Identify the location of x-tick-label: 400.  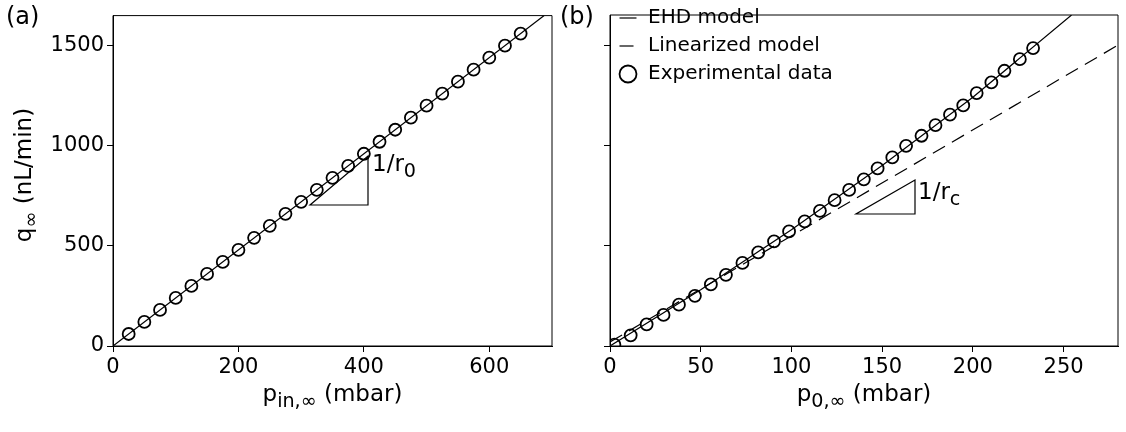
(363, 366).